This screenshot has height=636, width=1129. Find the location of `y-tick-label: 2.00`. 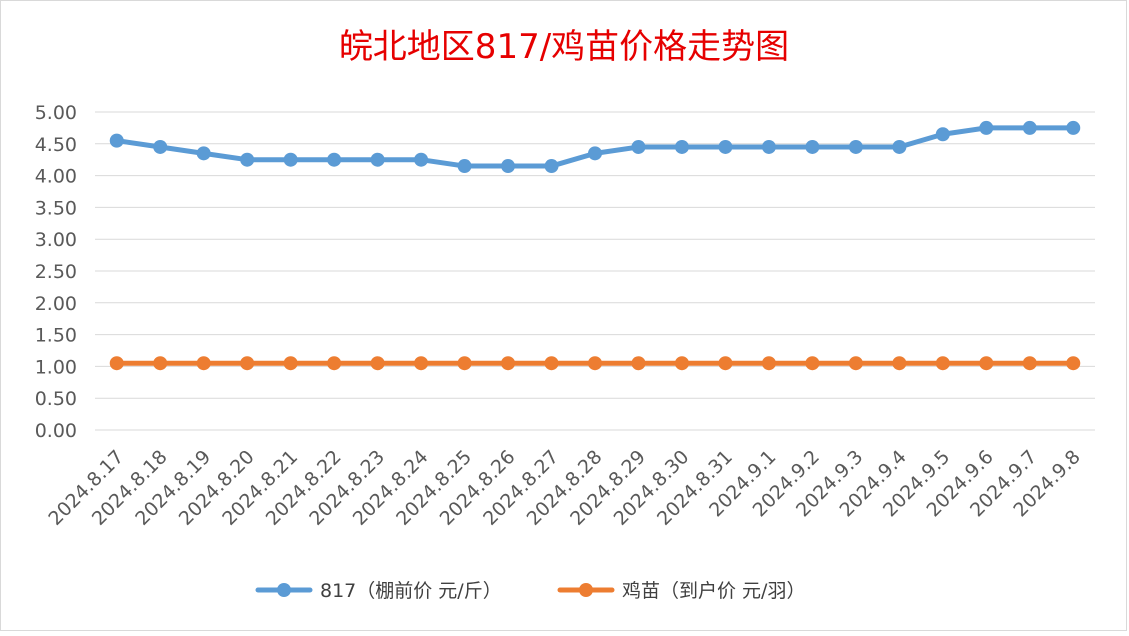

y-tick-label: 2.00 is located at coordinates (56, 304).